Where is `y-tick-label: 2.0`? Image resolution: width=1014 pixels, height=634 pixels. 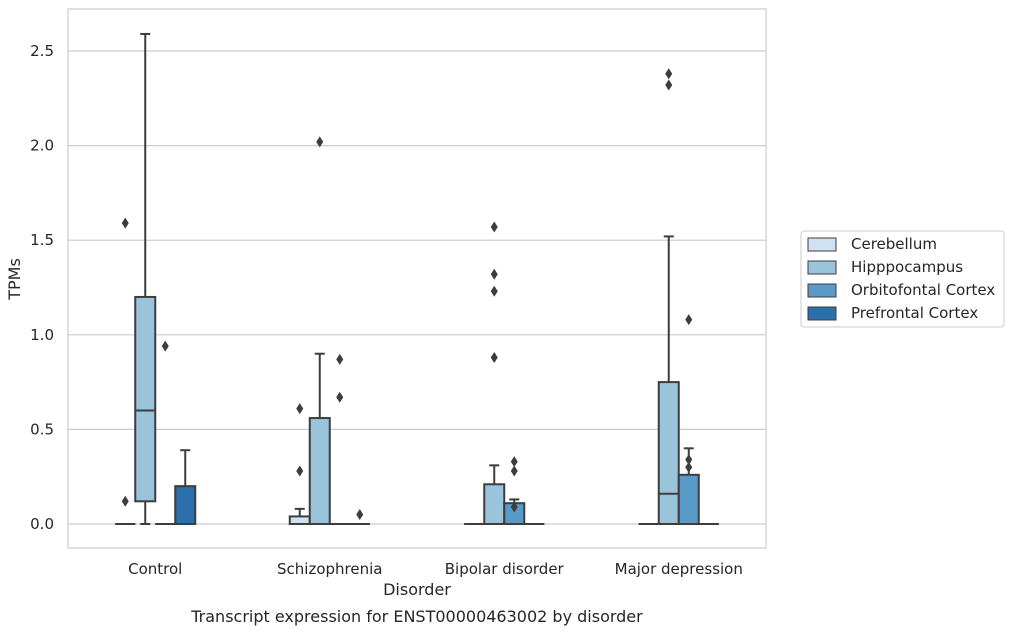 y-tick-label: 2.0 is located at coordinates (42, 146).